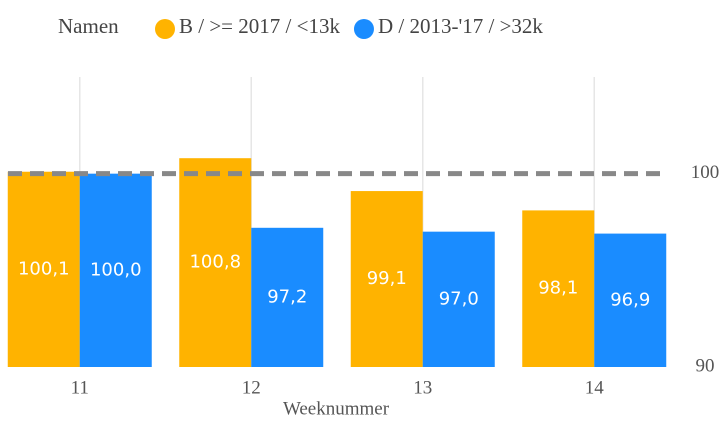 This screenshot has height=421, width=724. I want to click on data-label: 98,1, so click(558, 288).